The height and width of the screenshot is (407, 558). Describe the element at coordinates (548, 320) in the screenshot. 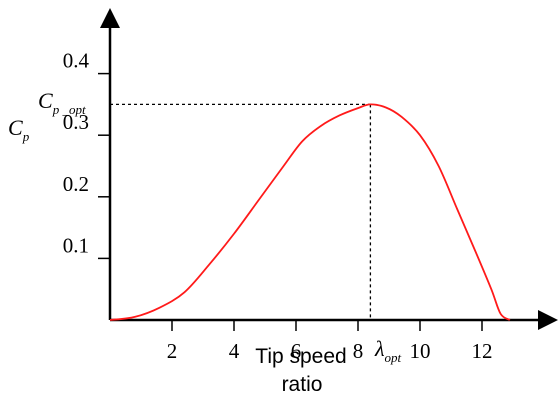

I see `x-axis-arrowhead` at that location.